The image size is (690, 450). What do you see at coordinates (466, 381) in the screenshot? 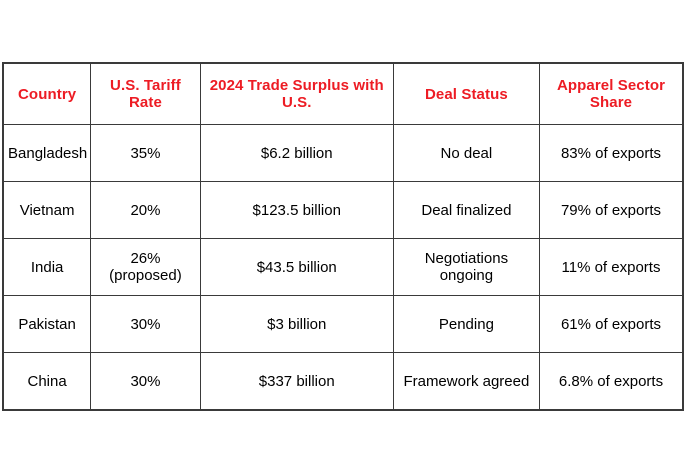
I see `cell-china-deal-status: Framework agreed` at bounding box center [466, 381].